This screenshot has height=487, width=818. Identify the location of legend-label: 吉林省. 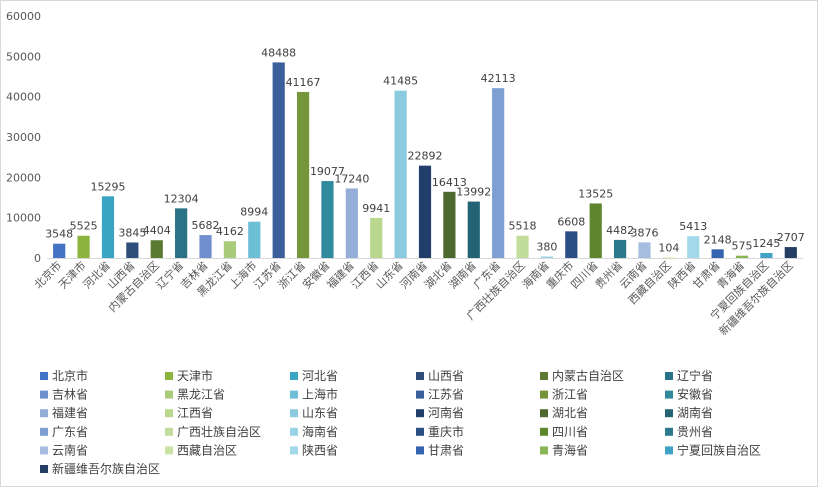
(70, 395).